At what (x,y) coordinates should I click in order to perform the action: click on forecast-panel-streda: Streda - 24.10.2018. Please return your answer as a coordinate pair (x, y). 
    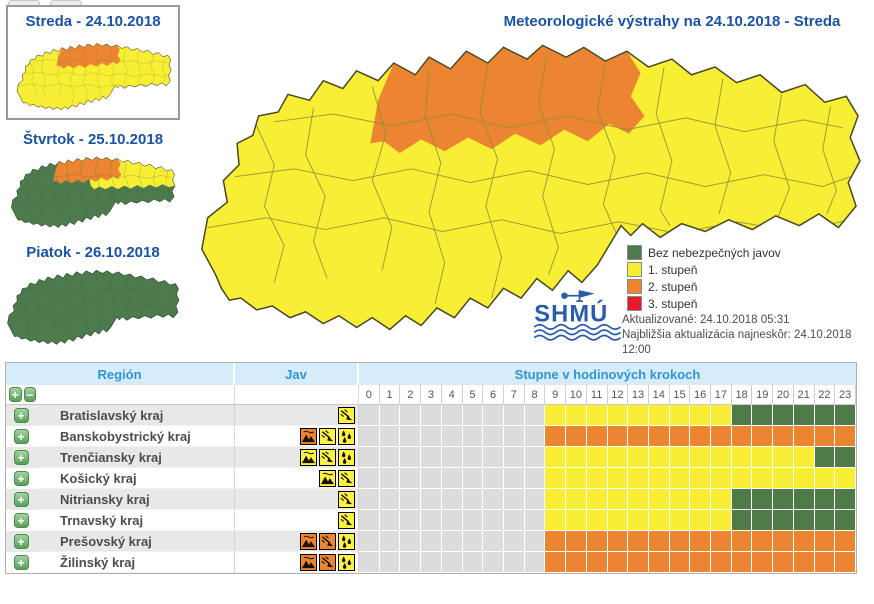
    Looking at the image, I should click on (93, 62).